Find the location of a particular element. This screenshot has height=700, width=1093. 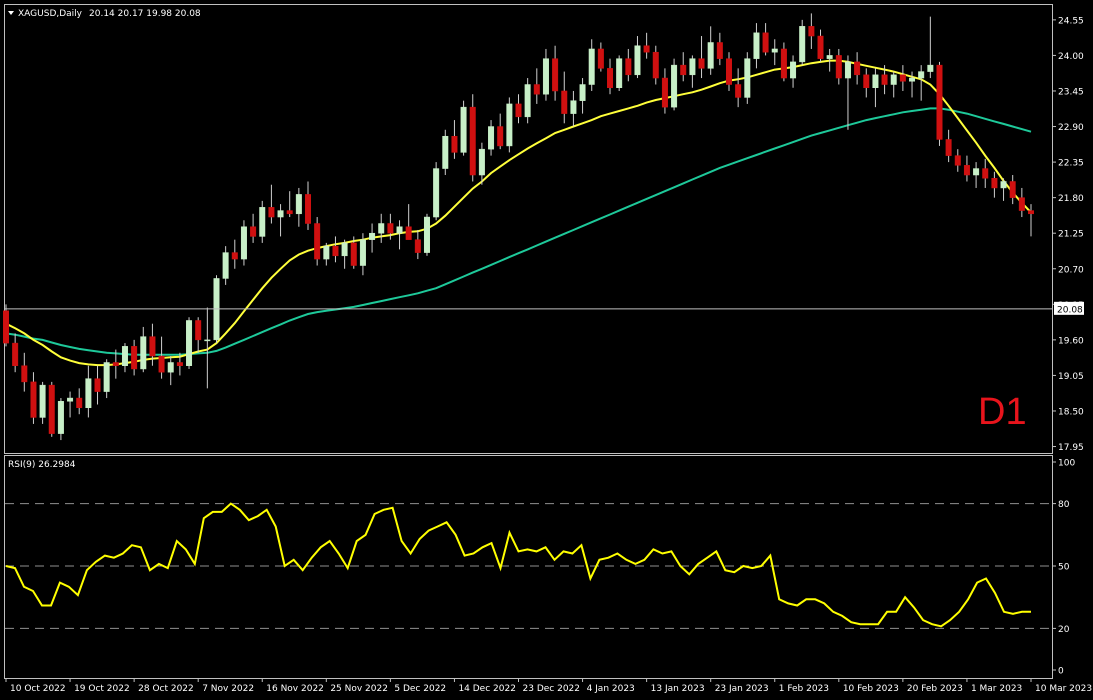

rsi-indicator-label: RSI(9) 26.2984 is located at coordinates (42, 465).